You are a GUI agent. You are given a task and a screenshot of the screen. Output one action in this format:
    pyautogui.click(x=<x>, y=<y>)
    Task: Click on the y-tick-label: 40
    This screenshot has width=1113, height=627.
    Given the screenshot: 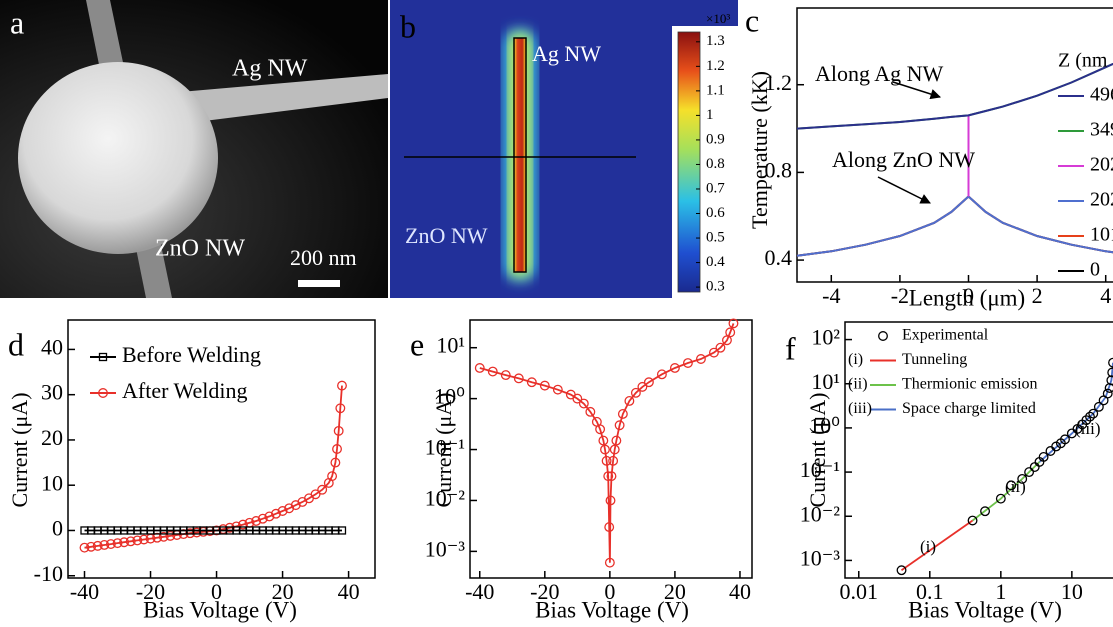 What is the action you would take?
    pyautogui.click(x=52, y=346)
    